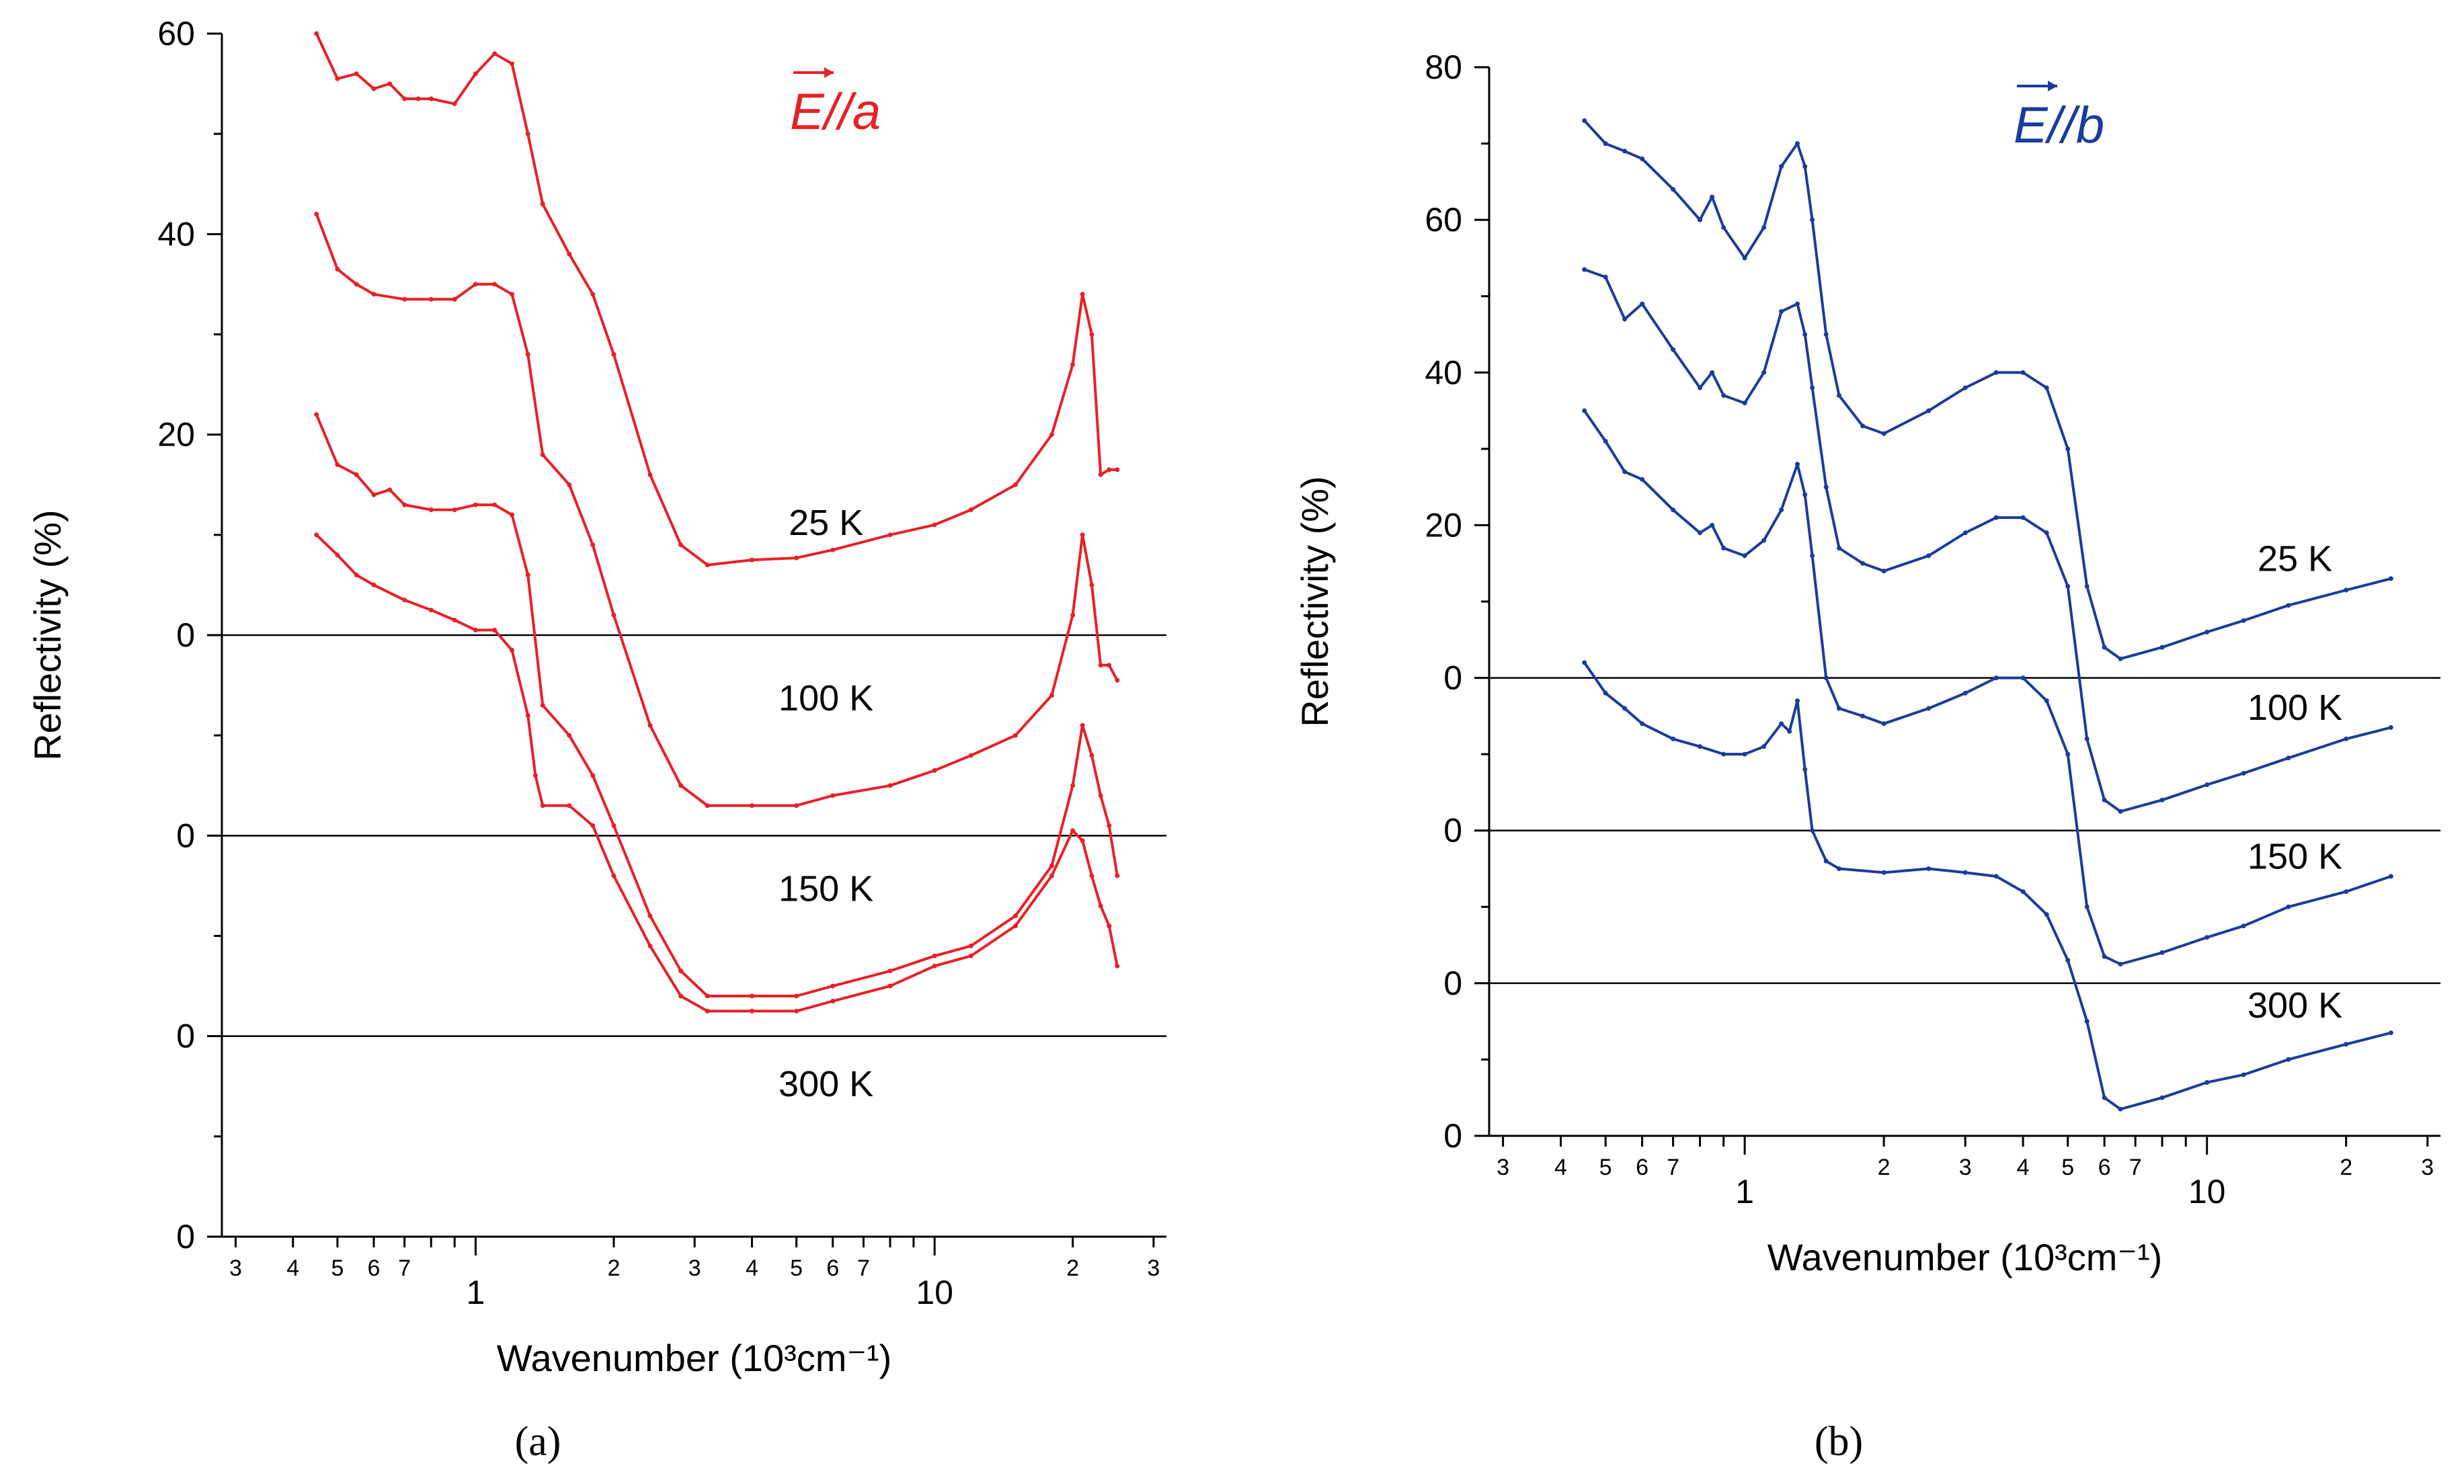 This screenshot has width=2464, height=1484. What do you see at coordinates (476, 1292) in the screenshot?
I see `x-major-tick-label: 1` at bounding box center [476, 1292].